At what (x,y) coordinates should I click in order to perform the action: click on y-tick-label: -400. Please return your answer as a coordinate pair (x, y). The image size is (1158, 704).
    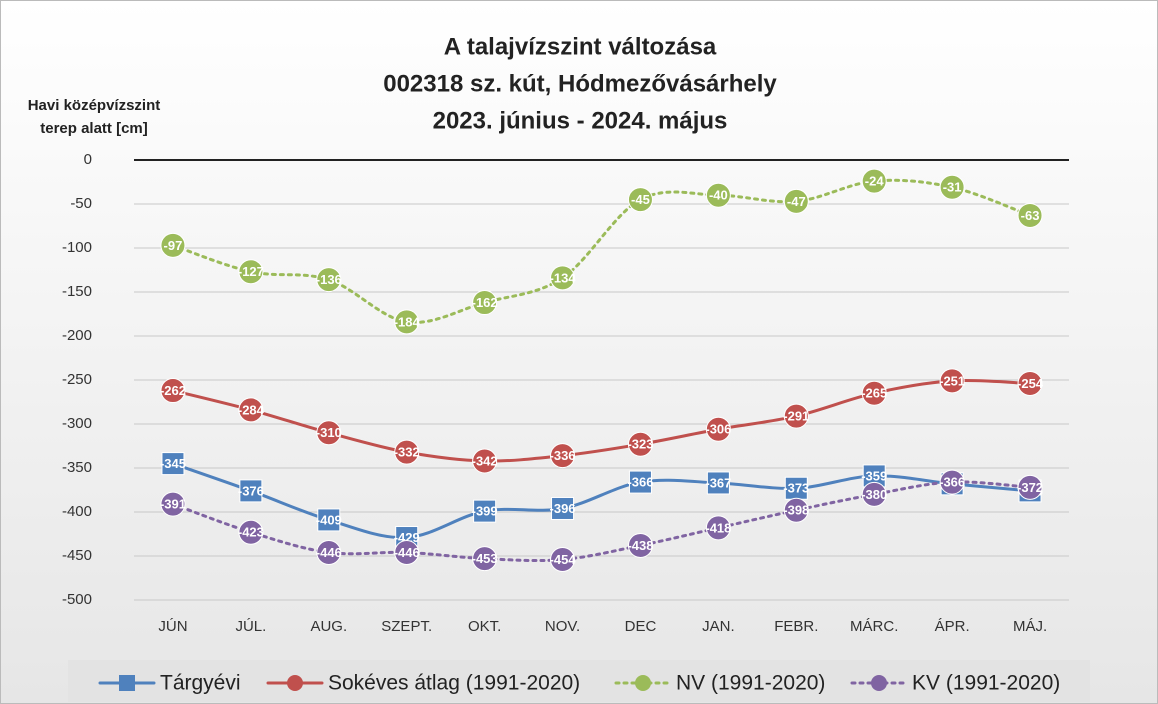
    Looking at the image, I should click on (77, 511).